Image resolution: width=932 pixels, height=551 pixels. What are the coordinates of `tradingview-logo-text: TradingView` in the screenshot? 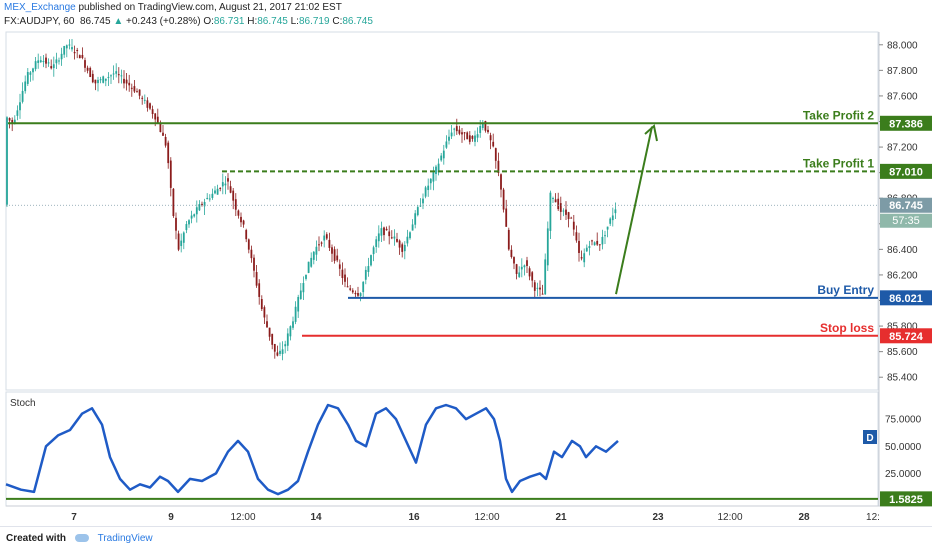 It's located at (125, 538).